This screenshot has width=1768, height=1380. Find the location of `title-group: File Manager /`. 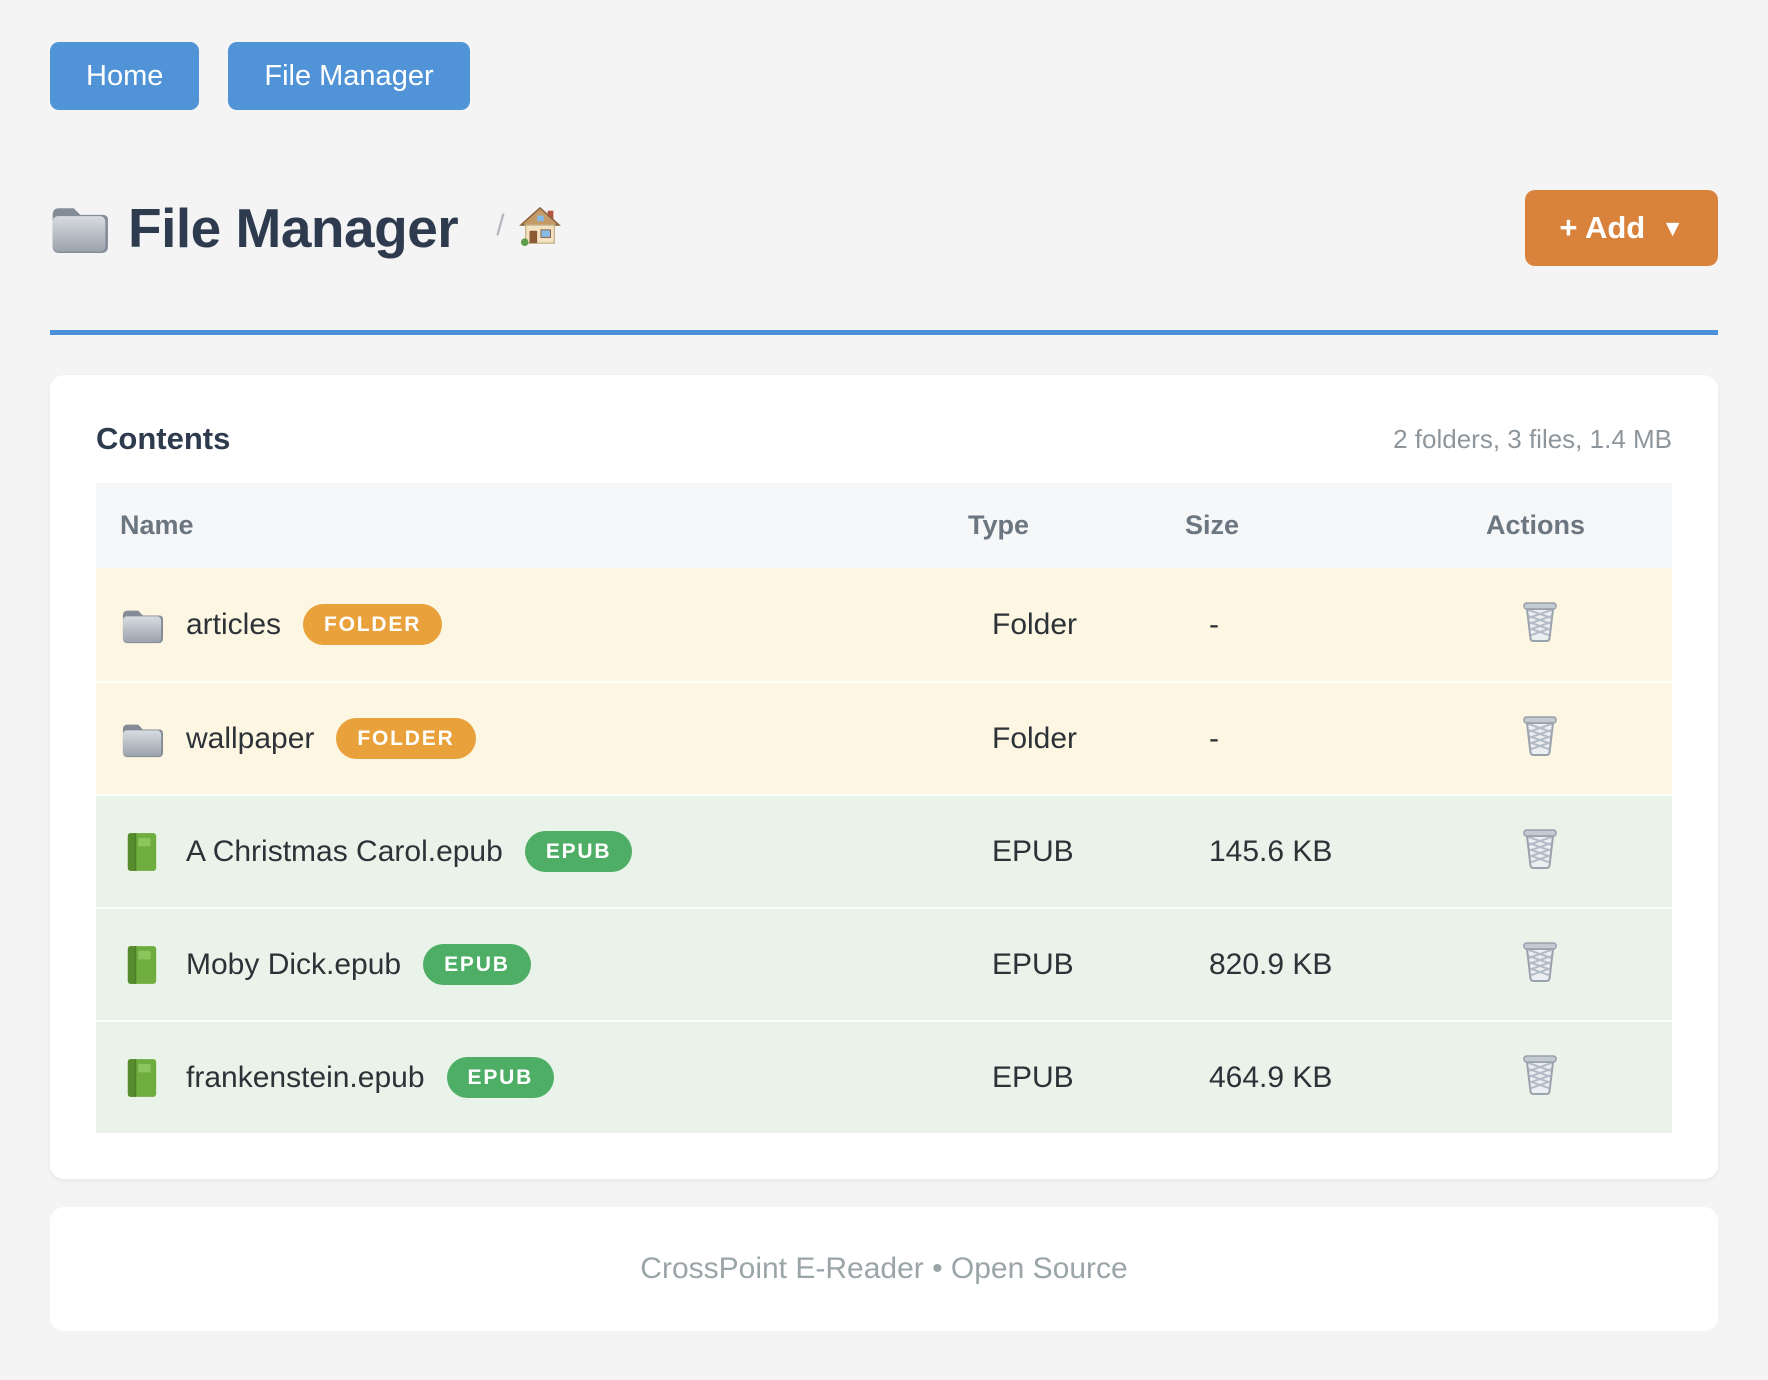

title-group: File Manager / is located at coordinates (305, 228).